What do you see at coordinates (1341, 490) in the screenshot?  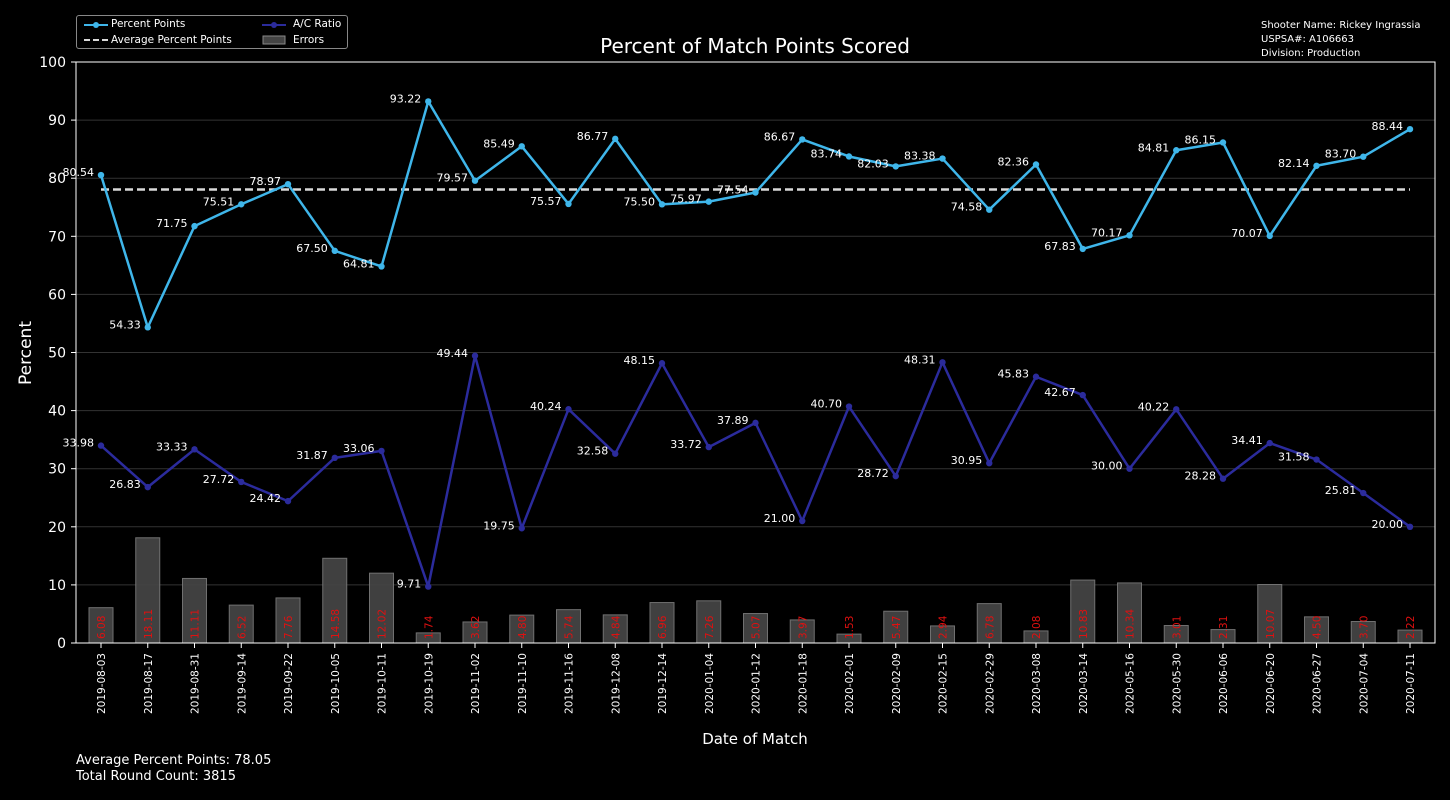 I see `ac-ratio-label: 25.81` at bounding box center [1341, 490].